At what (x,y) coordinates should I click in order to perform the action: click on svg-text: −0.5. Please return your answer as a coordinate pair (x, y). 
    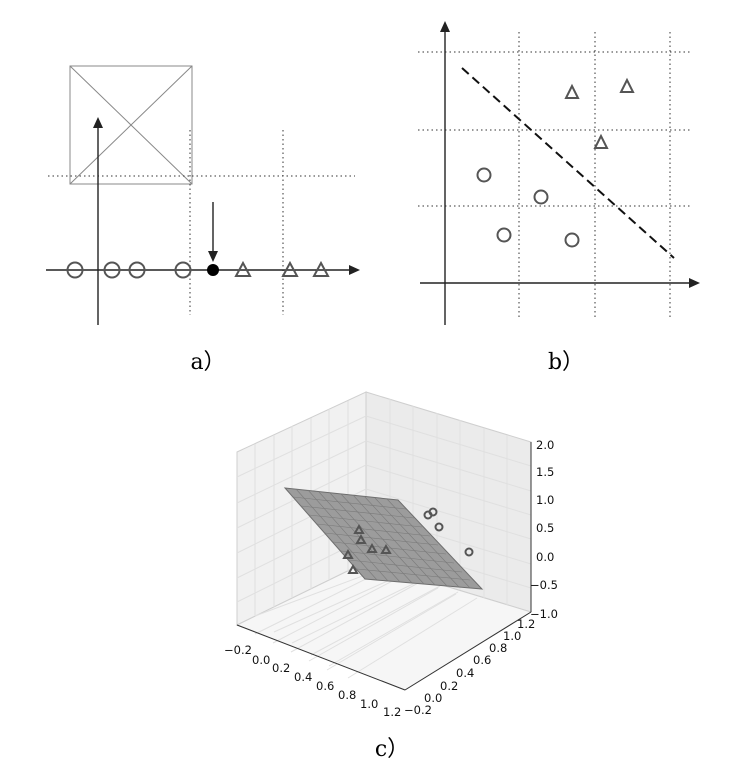
    Looking at the image, I should click on (544, 585).